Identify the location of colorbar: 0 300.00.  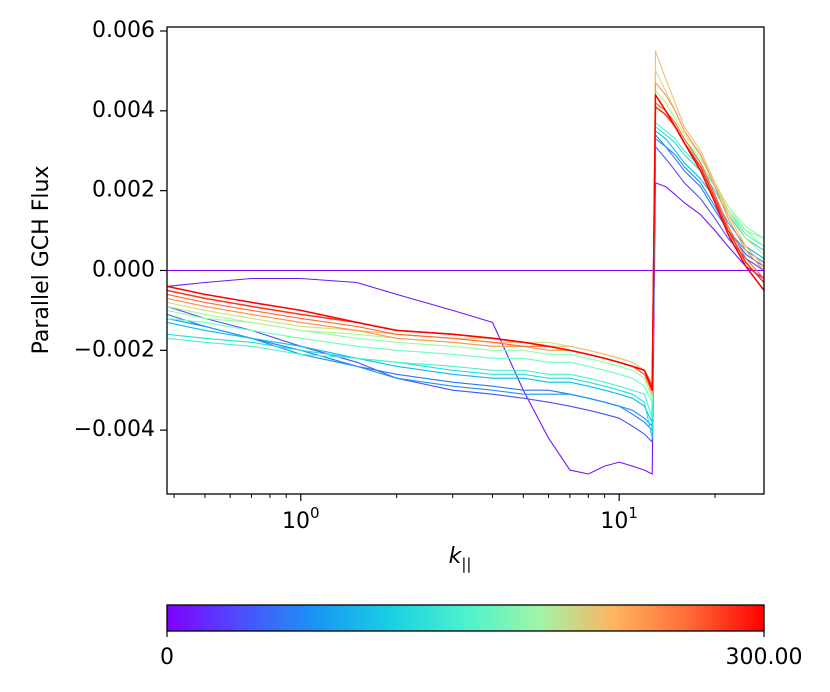
(481, 637).